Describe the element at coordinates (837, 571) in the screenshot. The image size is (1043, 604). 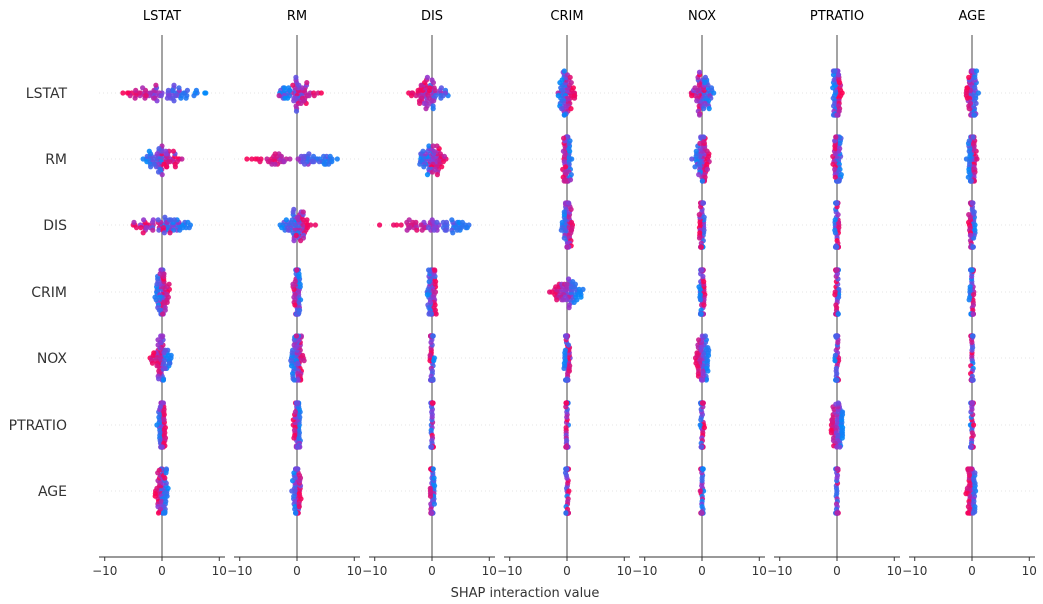
I see `x-tick-label-ptratio-1: 0` at that location.